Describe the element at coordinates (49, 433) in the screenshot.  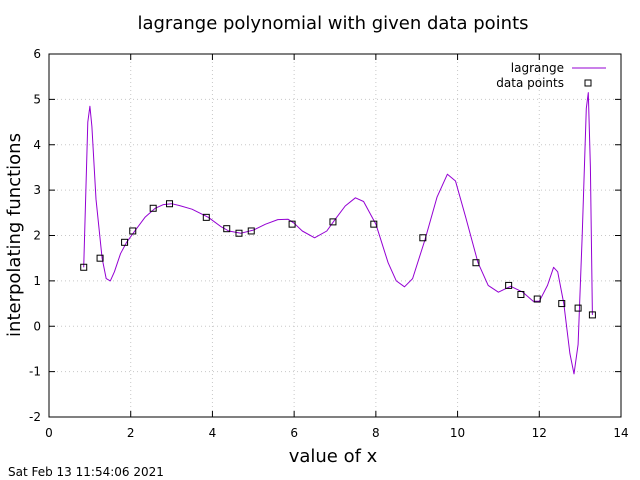
I see `x-tick-label: 0` at that location.